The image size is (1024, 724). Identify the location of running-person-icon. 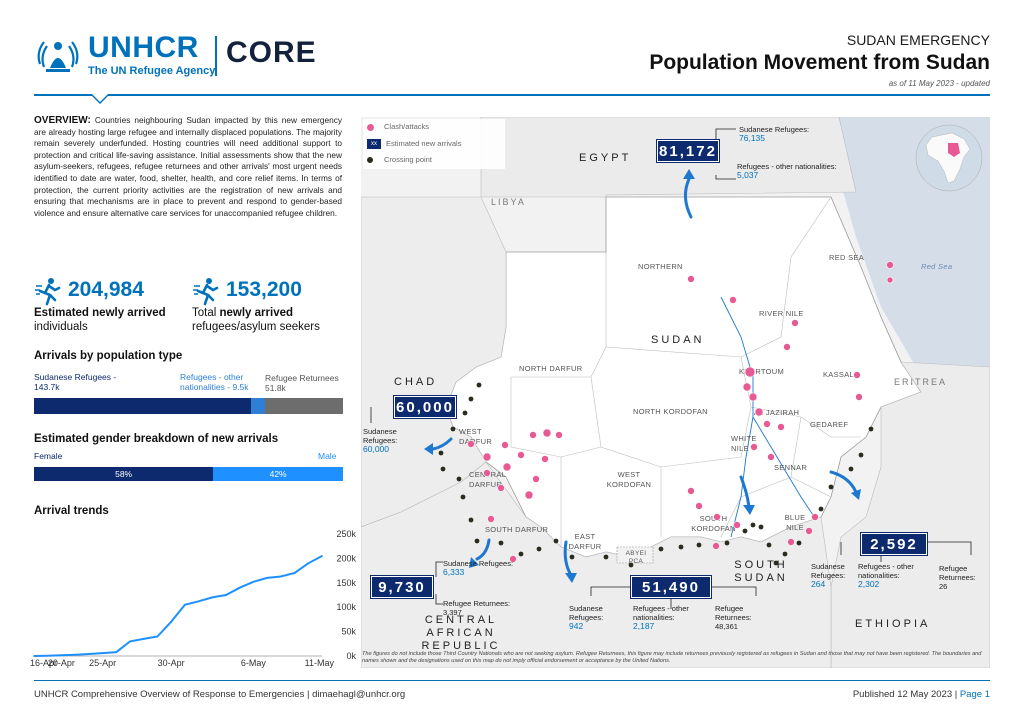
(206, 292).